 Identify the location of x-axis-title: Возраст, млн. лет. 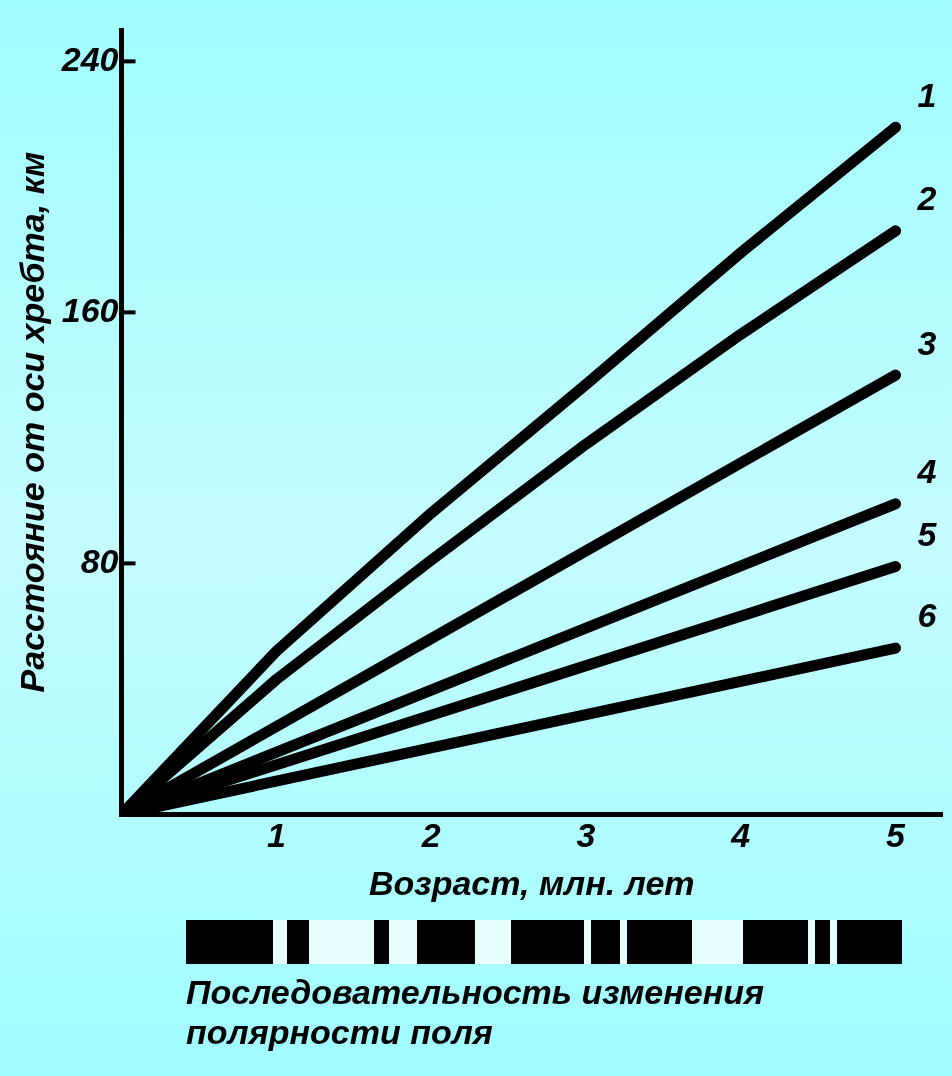
(532, 882).